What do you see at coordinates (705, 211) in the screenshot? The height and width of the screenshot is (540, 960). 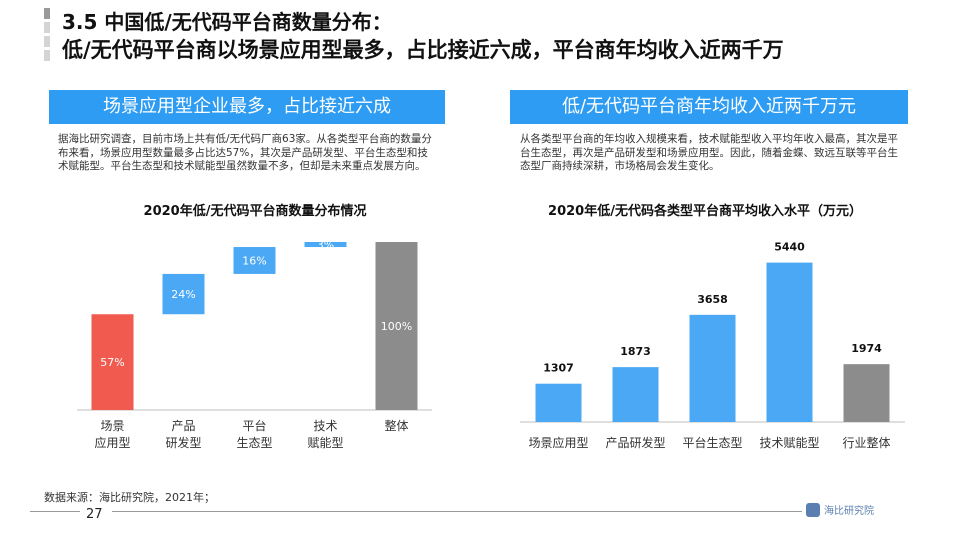 I see `right-chart-title: 2020年低/无代码各类型平台商平均收入水平（万元）` at bounding box center [705, 211].